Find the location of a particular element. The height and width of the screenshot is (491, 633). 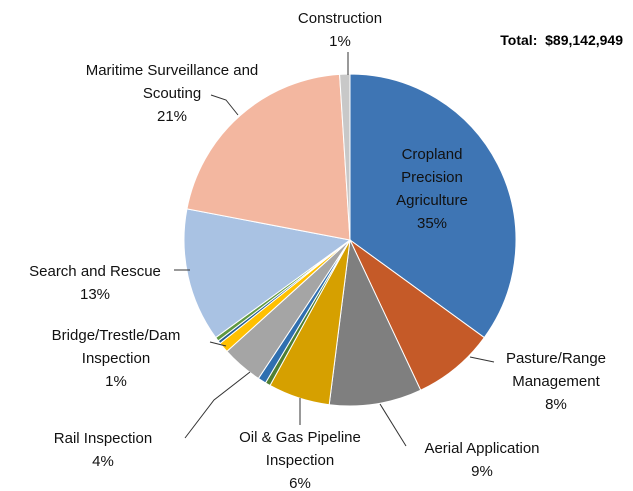

total-annotation: Total: $89,142,949 is located at coordinates (561, 40).